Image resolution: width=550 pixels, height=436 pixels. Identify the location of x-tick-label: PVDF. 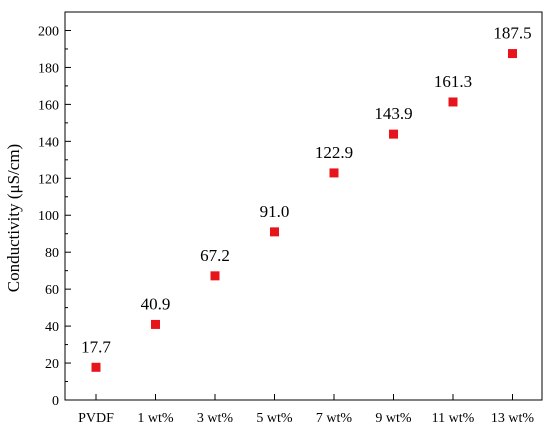
(96, 418).